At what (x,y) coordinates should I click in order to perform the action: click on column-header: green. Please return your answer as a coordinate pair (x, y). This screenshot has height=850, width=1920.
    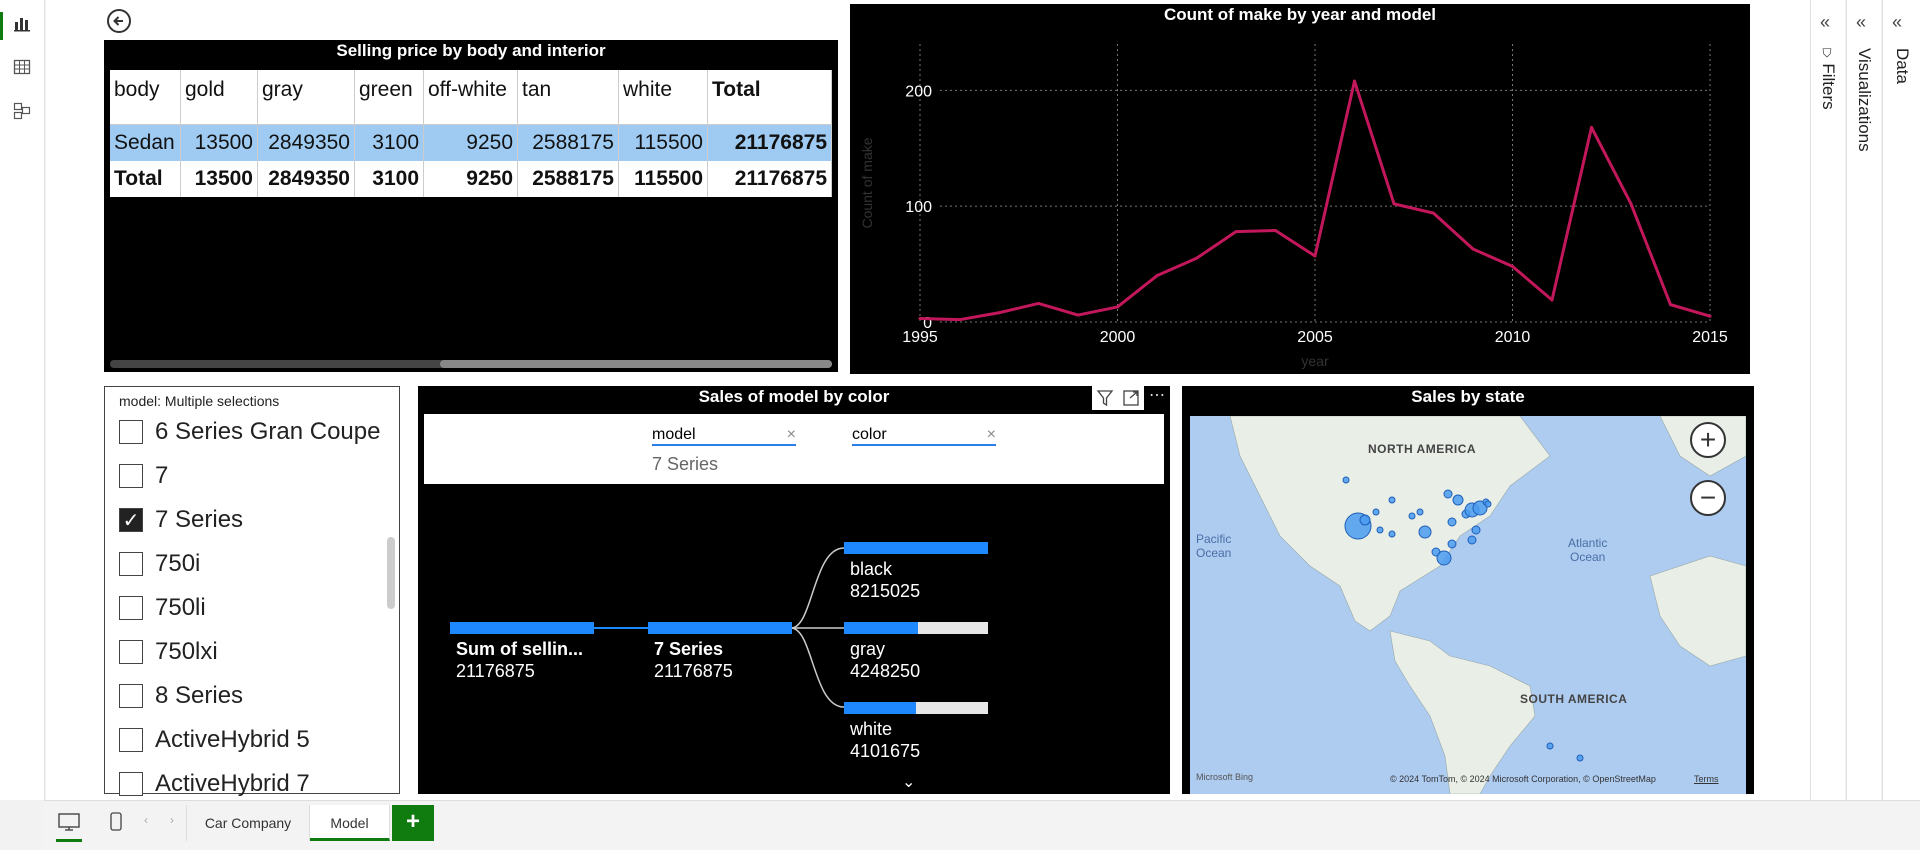
    Looking at the image, I should click on (389, 97).